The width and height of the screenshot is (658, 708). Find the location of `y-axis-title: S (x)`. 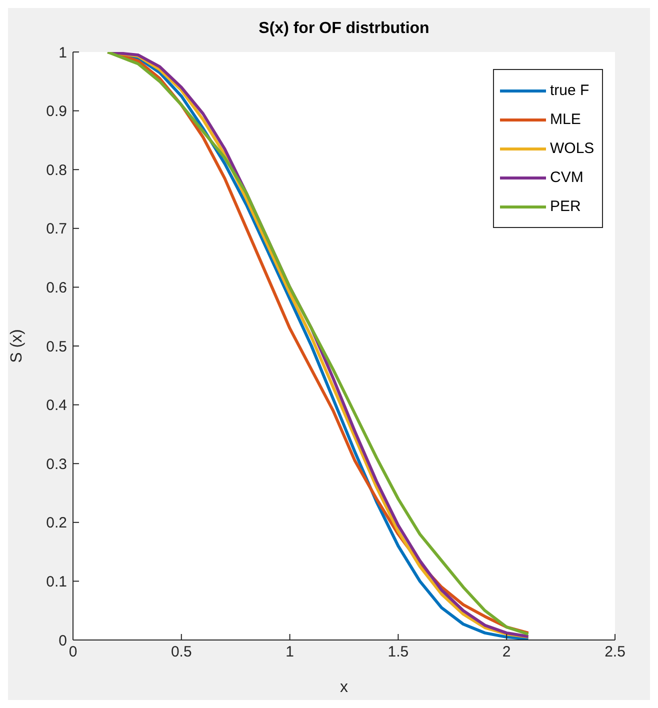

y-axis-title: S (x) is located at coordinates (17, 346).